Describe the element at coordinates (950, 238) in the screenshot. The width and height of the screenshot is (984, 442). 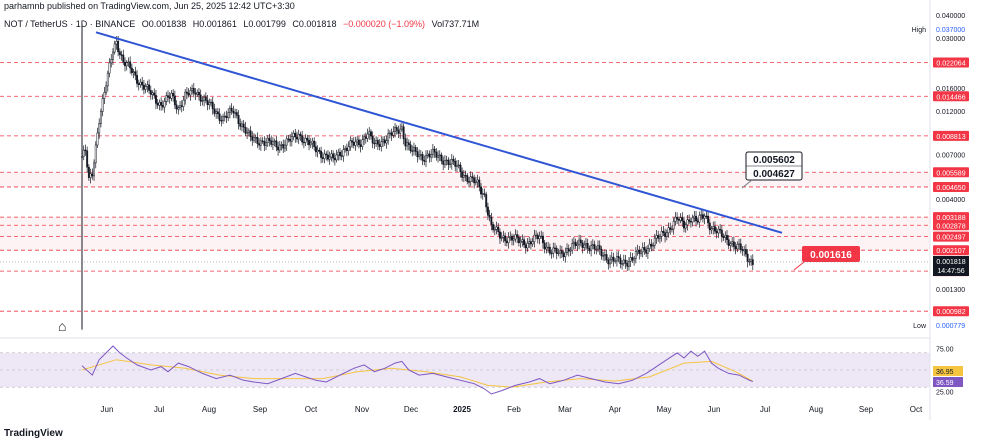
I see `level-label: 0.002497` at that location.